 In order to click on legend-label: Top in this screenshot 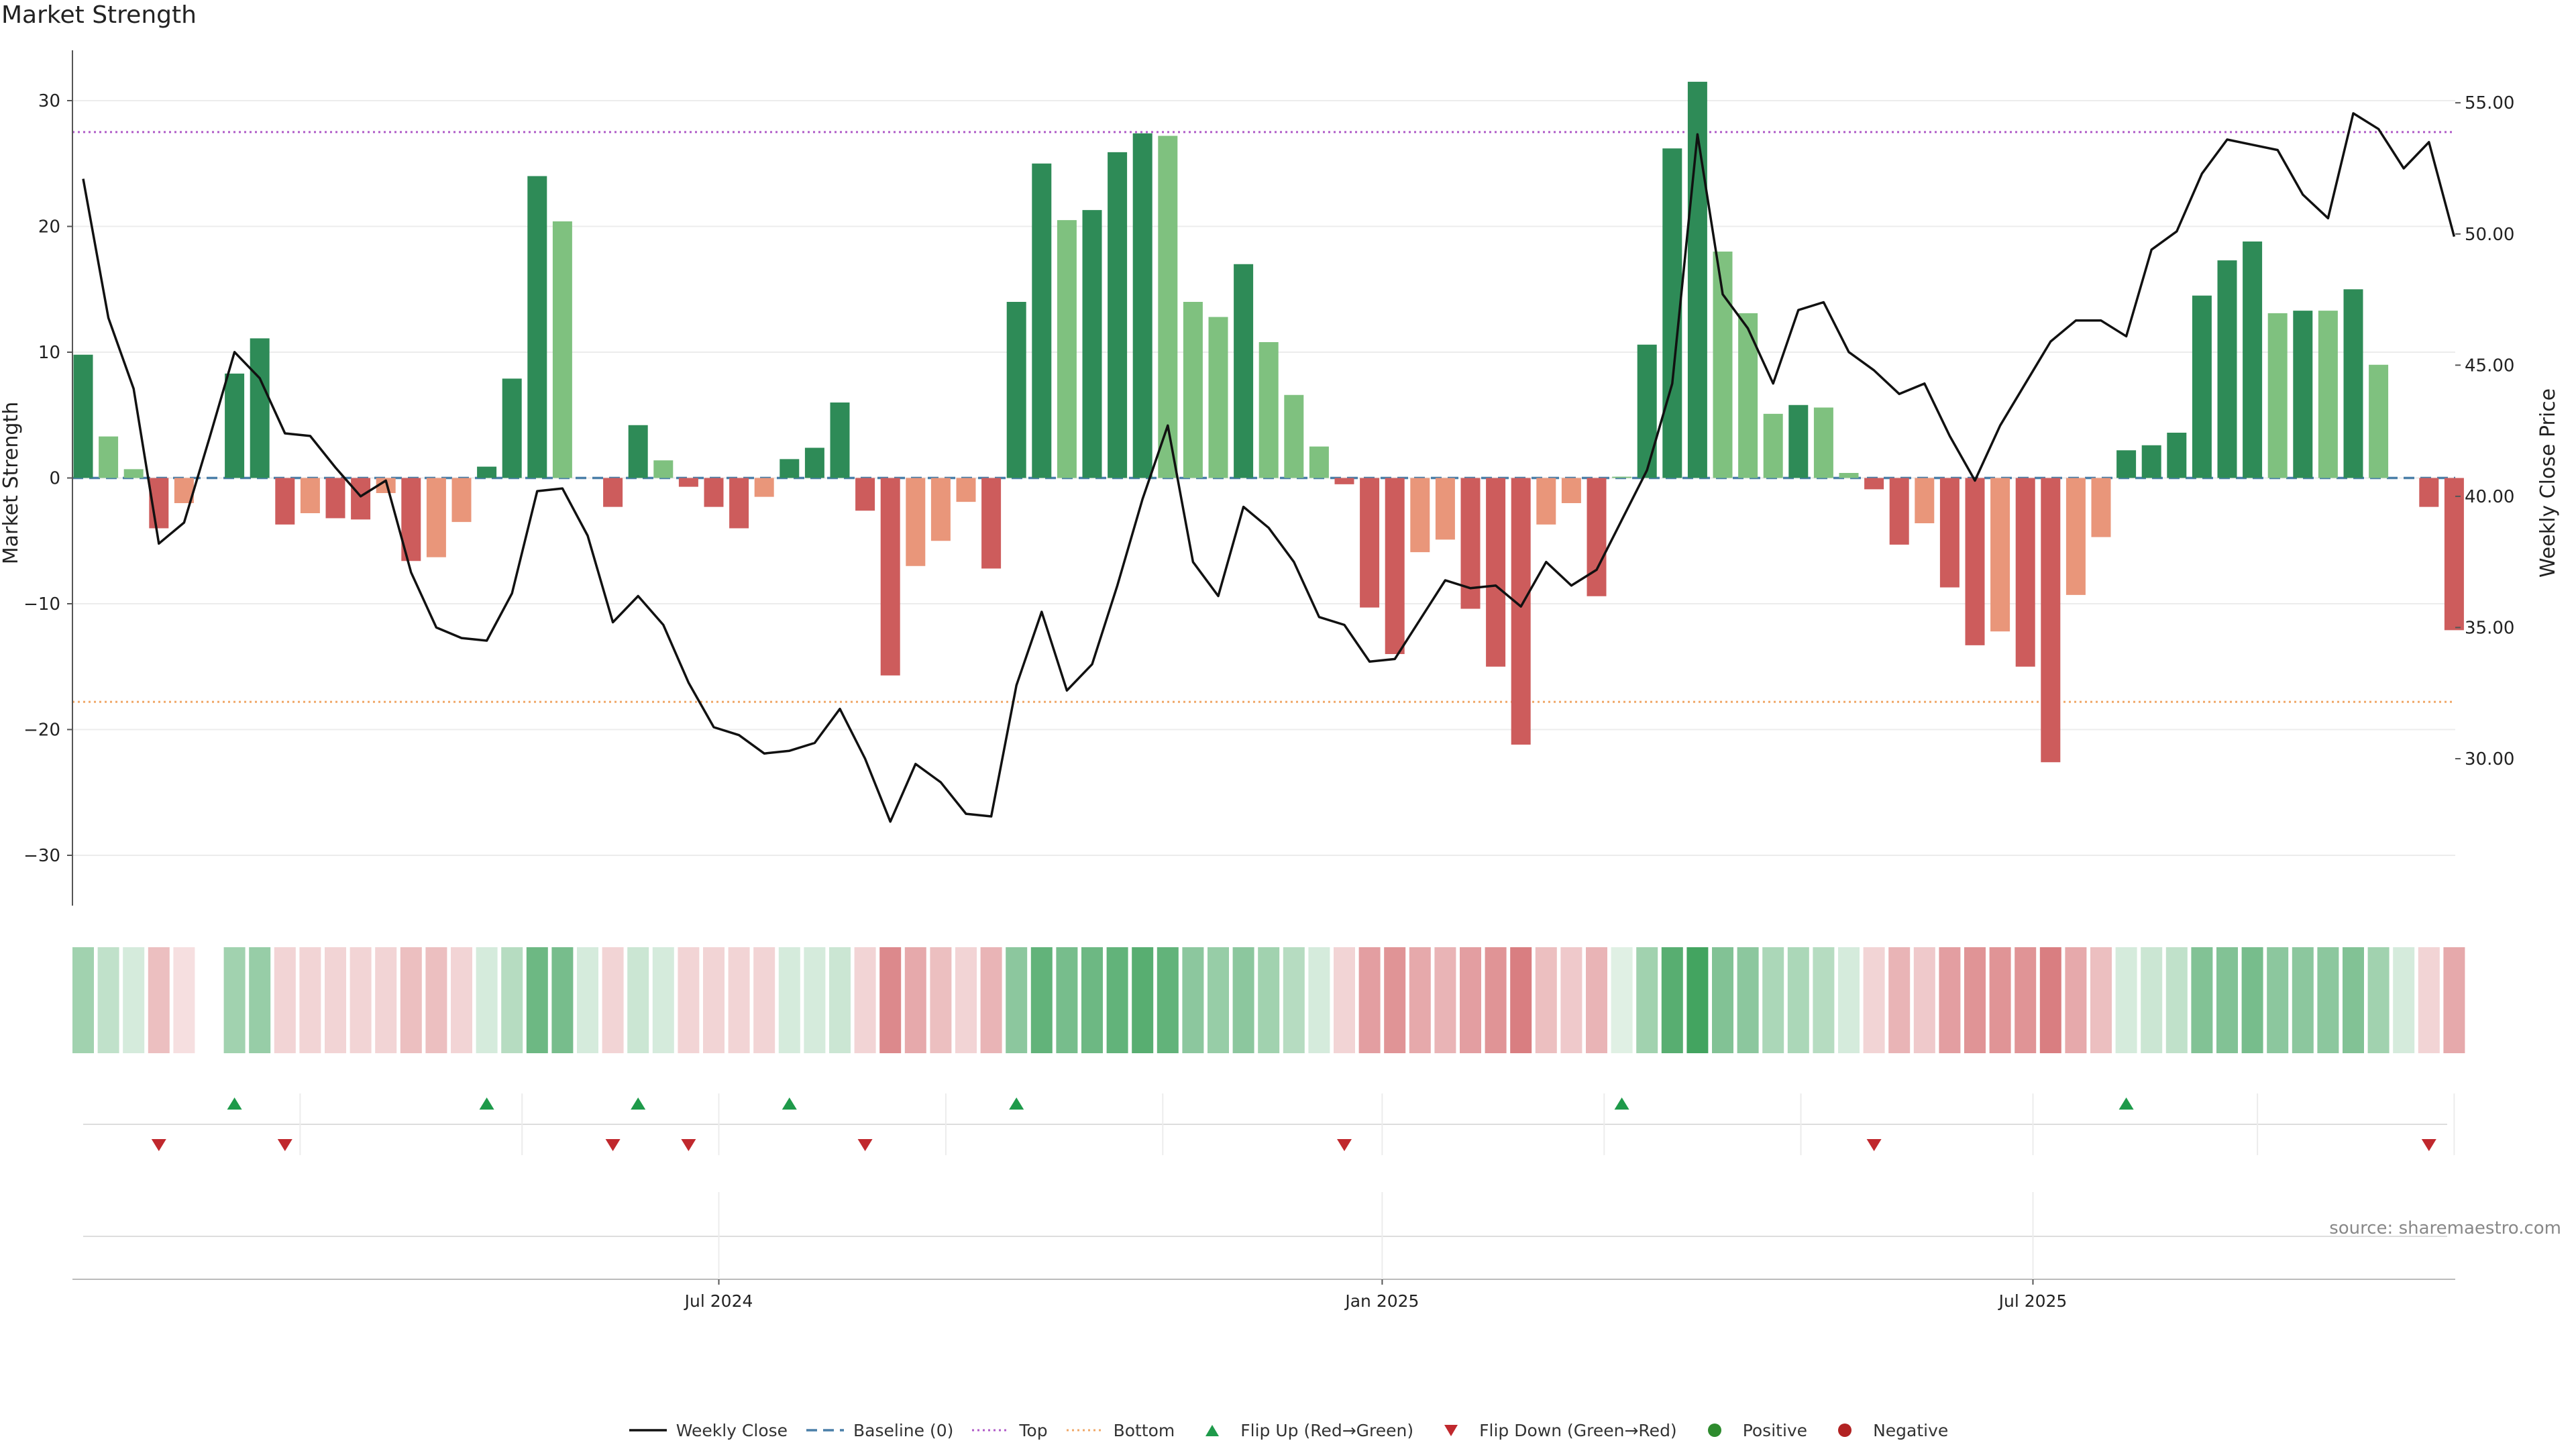, I will do `click(1033, 1430)`.